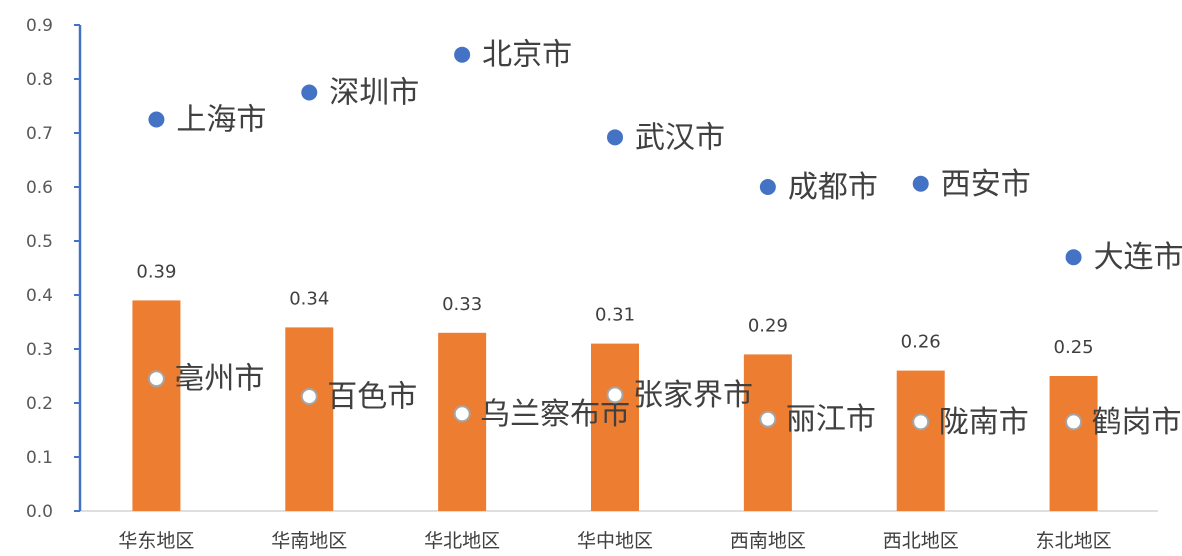 The height and width of the screenshot is (556, 1182). What do you see at coordinates (221, 120) in the screenshot?
I see `top-city-label: 上海市` at bounding box center [221, 120].